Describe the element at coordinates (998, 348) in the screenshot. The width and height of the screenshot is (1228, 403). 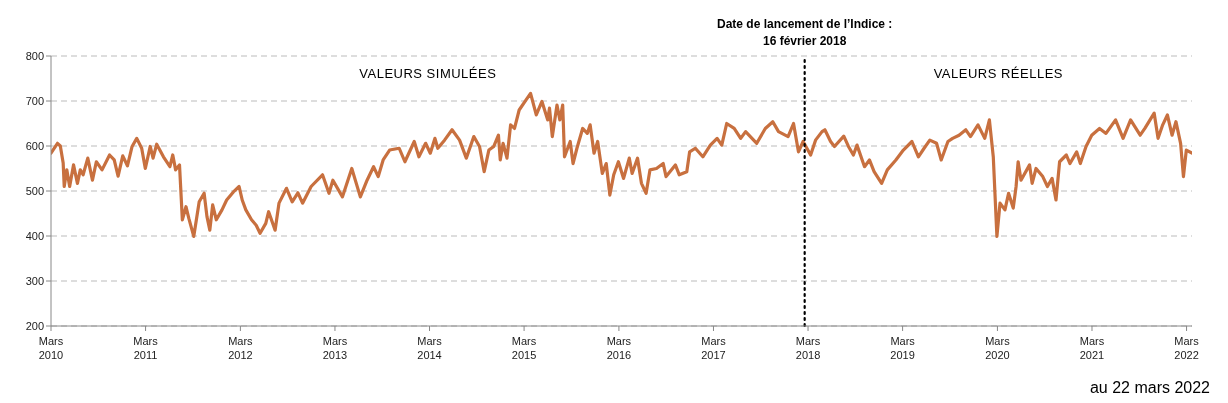
I see `x-tick-label: Mars 2020` at that location.